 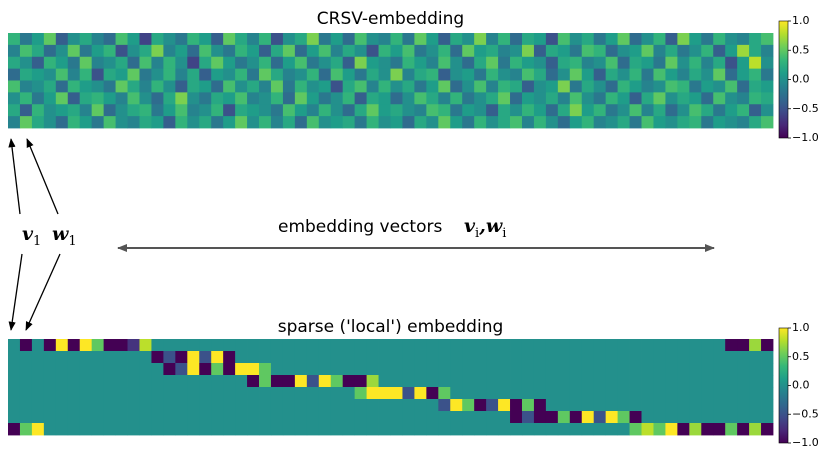 What do you see at coordinates (43, 292) in the screenshot?
I see `arrow` at bounding box center [43, 292].